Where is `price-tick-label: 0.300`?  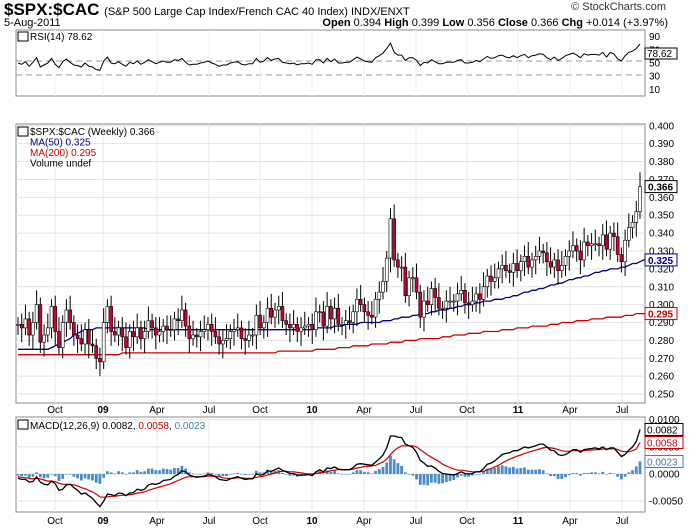 price-tick-label: 0.300 is located at coordinates (661, 305).